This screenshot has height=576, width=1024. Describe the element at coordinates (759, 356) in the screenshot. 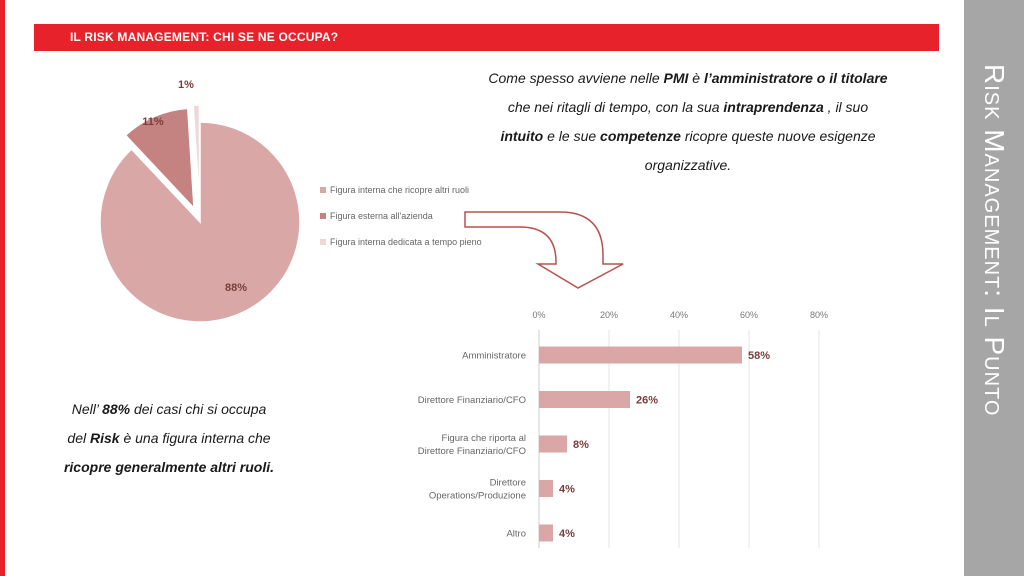

I see `bar-data-label: 58%` at that location.